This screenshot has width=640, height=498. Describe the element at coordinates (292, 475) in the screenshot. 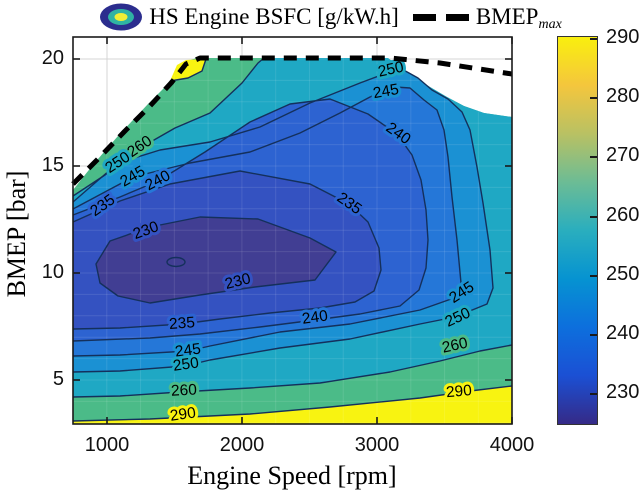

I see `x-axis-title: Engine Speed [rpm]` at that location.